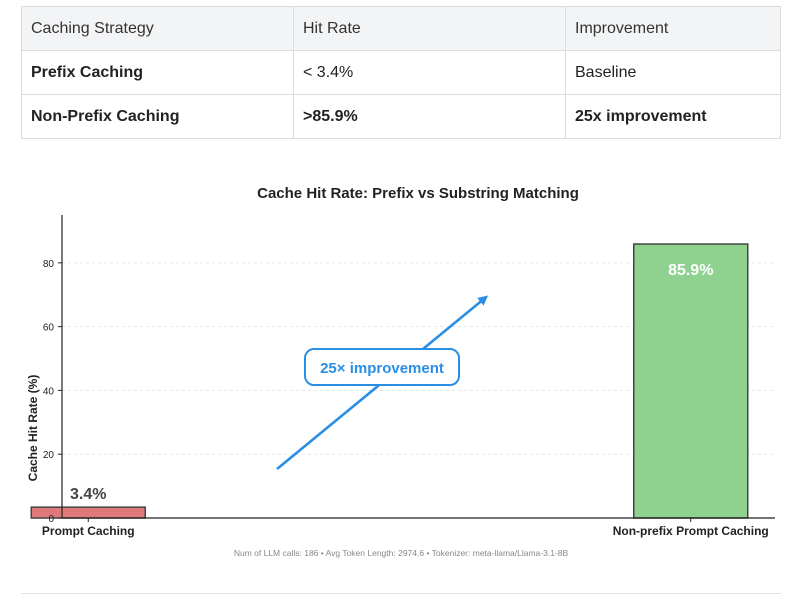 This screenshot has width=798, height=596. What do you see at coordinates (673, 116) in the screenshot?
I see `cell-improvement: 25x improvement` at bounding box center [673, 116].